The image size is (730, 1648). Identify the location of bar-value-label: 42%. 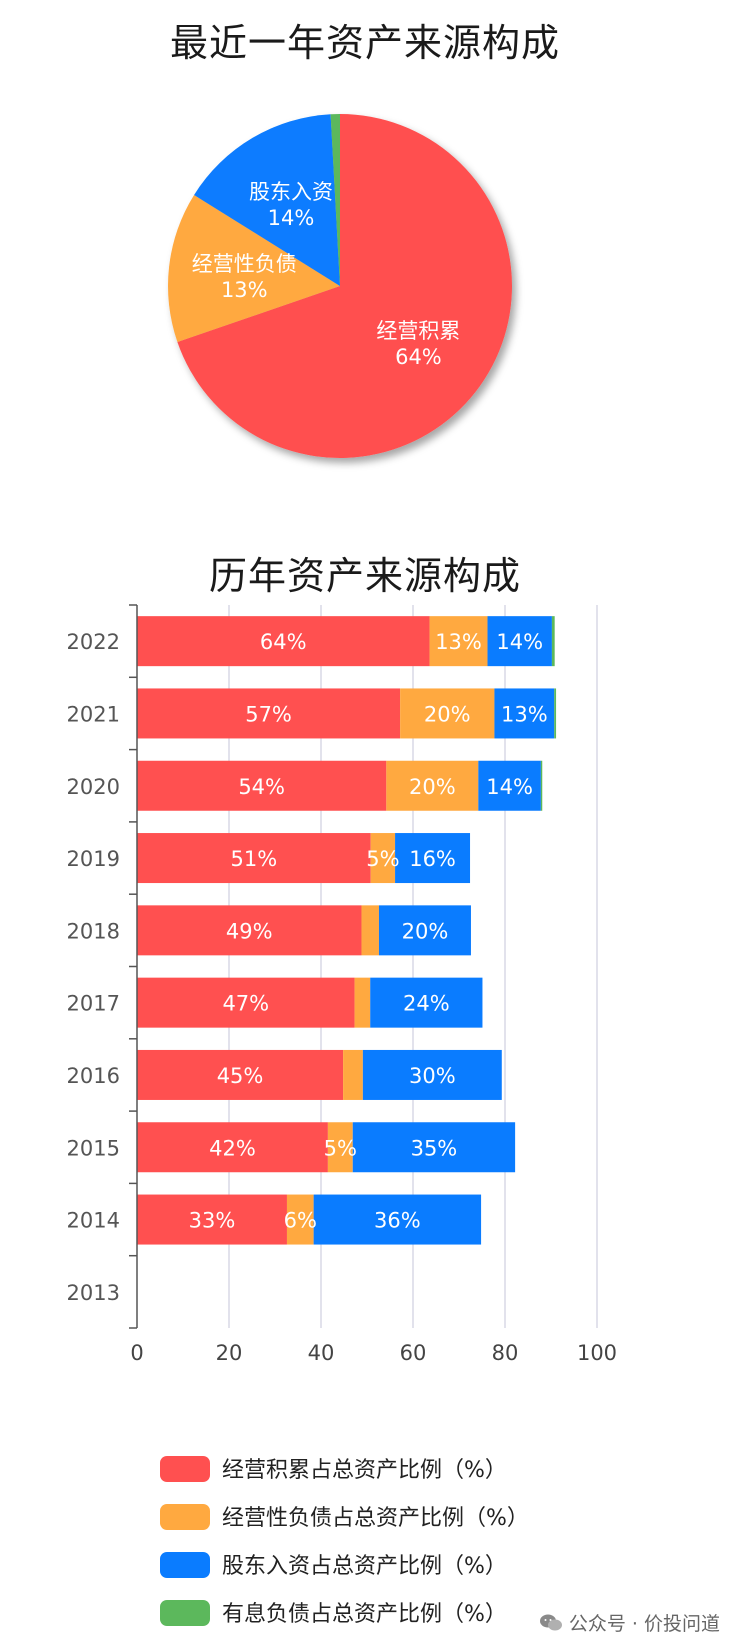
(232, 1148).